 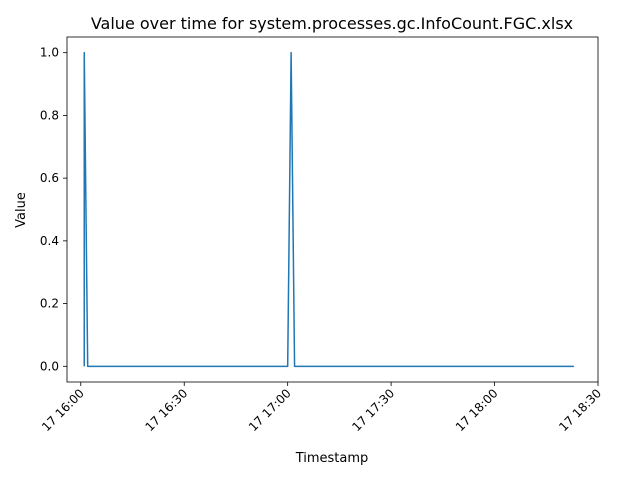 I want to click on y-tick-label: 0.2, so click(x=49, y=304).